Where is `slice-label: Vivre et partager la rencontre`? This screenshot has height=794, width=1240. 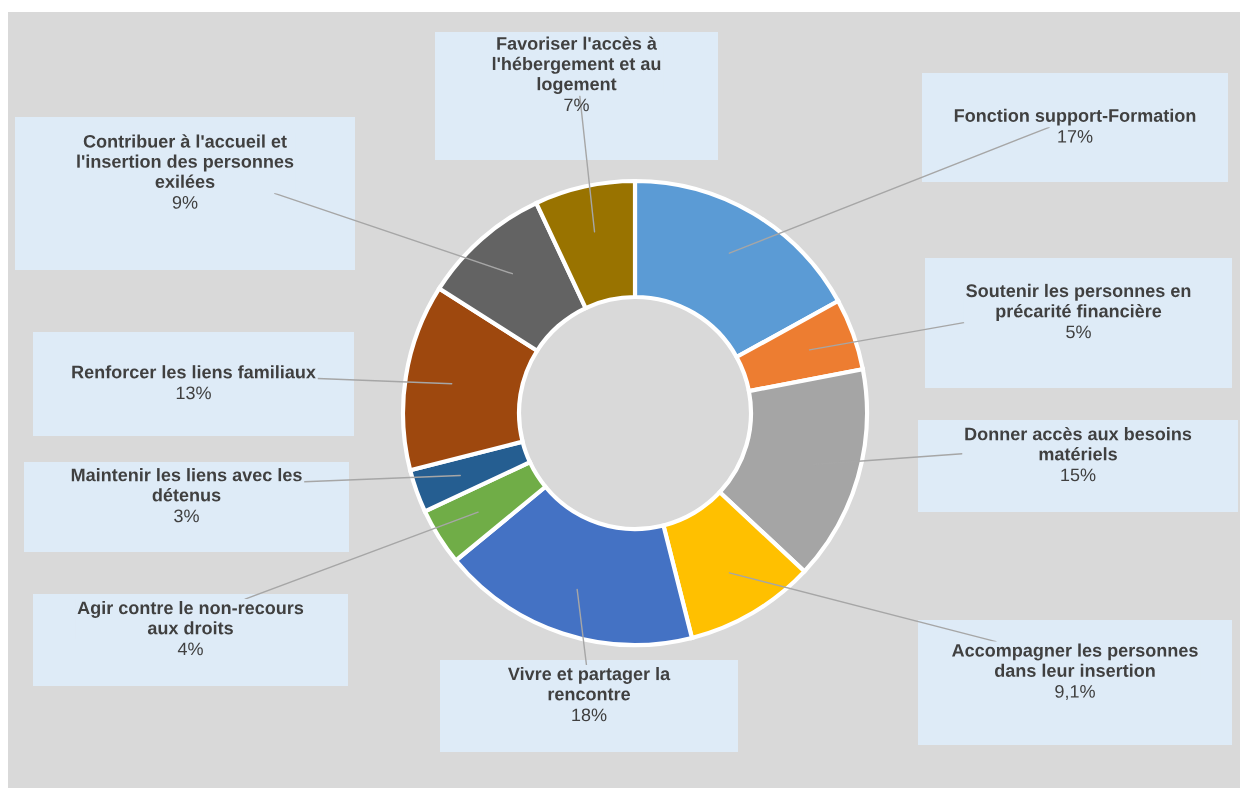
slice-label: Vivre et partager la rencontre is located at coordinates (589, 683).